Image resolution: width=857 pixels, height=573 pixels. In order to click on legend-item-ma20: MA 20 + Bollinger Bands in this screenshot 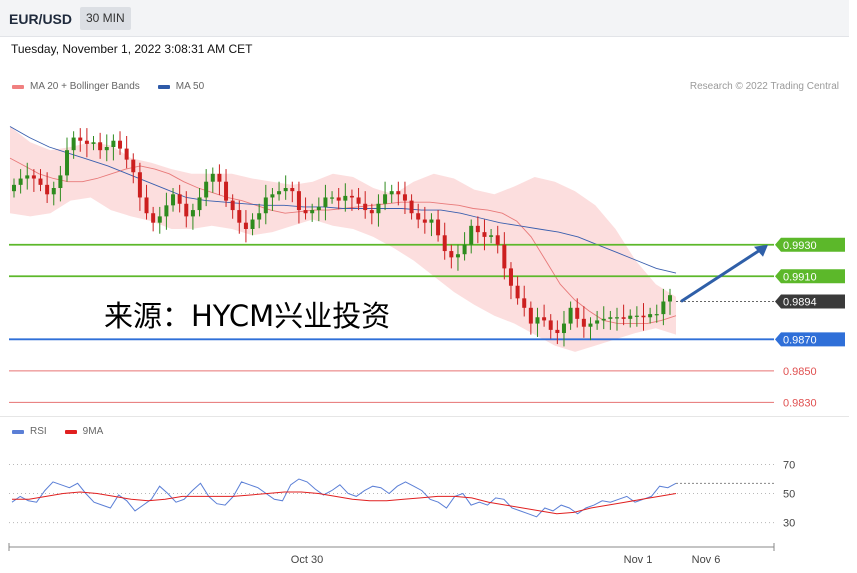, I will do `click(76, 86)`.